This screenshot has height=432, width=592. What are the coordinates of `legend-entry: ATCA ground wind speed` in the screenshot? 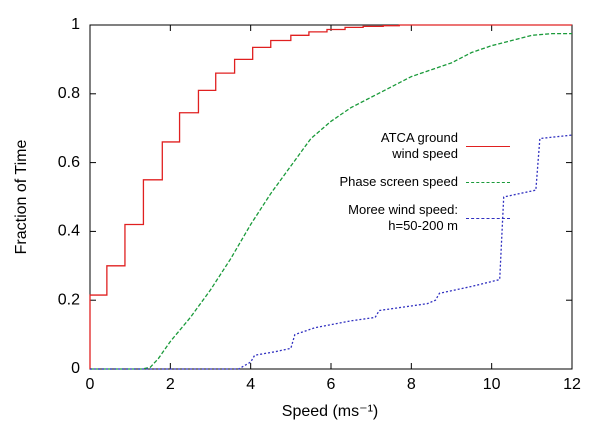 It's located at (395, 146).